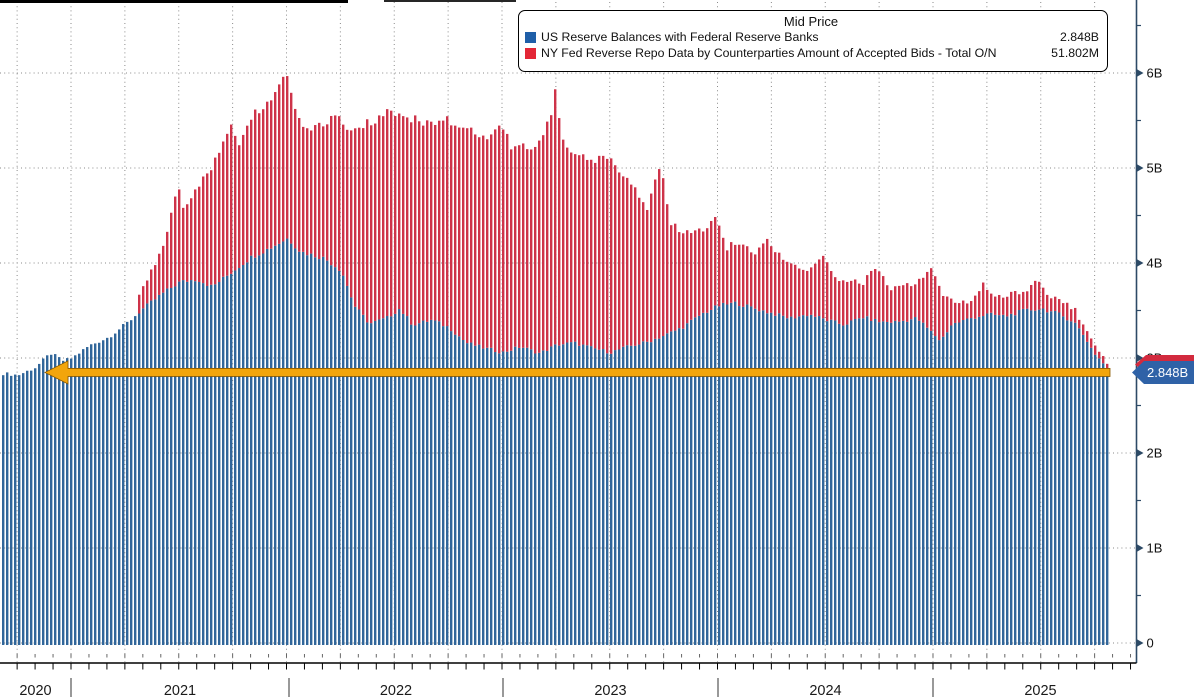 The width and height of the screenshot is (1194, 698). What do you see at coordinates (396, 690) in the screenshot?
I see `x-axis-year-label: 2022` at bounding box center [396, 690].